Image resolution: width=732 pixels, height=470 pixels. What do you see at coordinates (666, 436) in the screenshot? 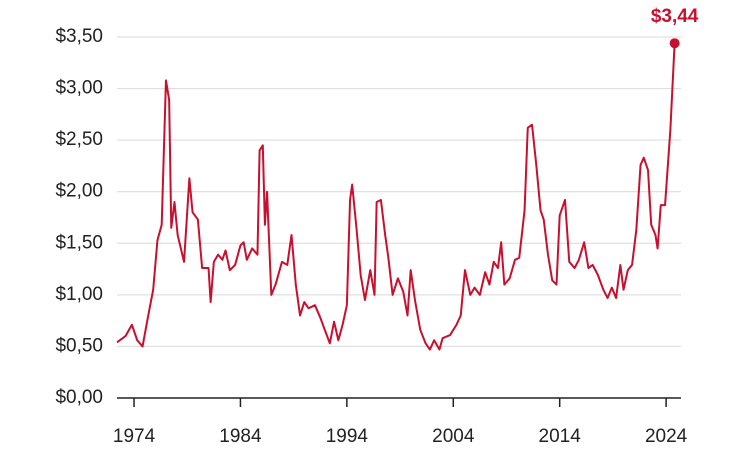
I see `x-tick-label: 2024` at bounding box center [666, 436].